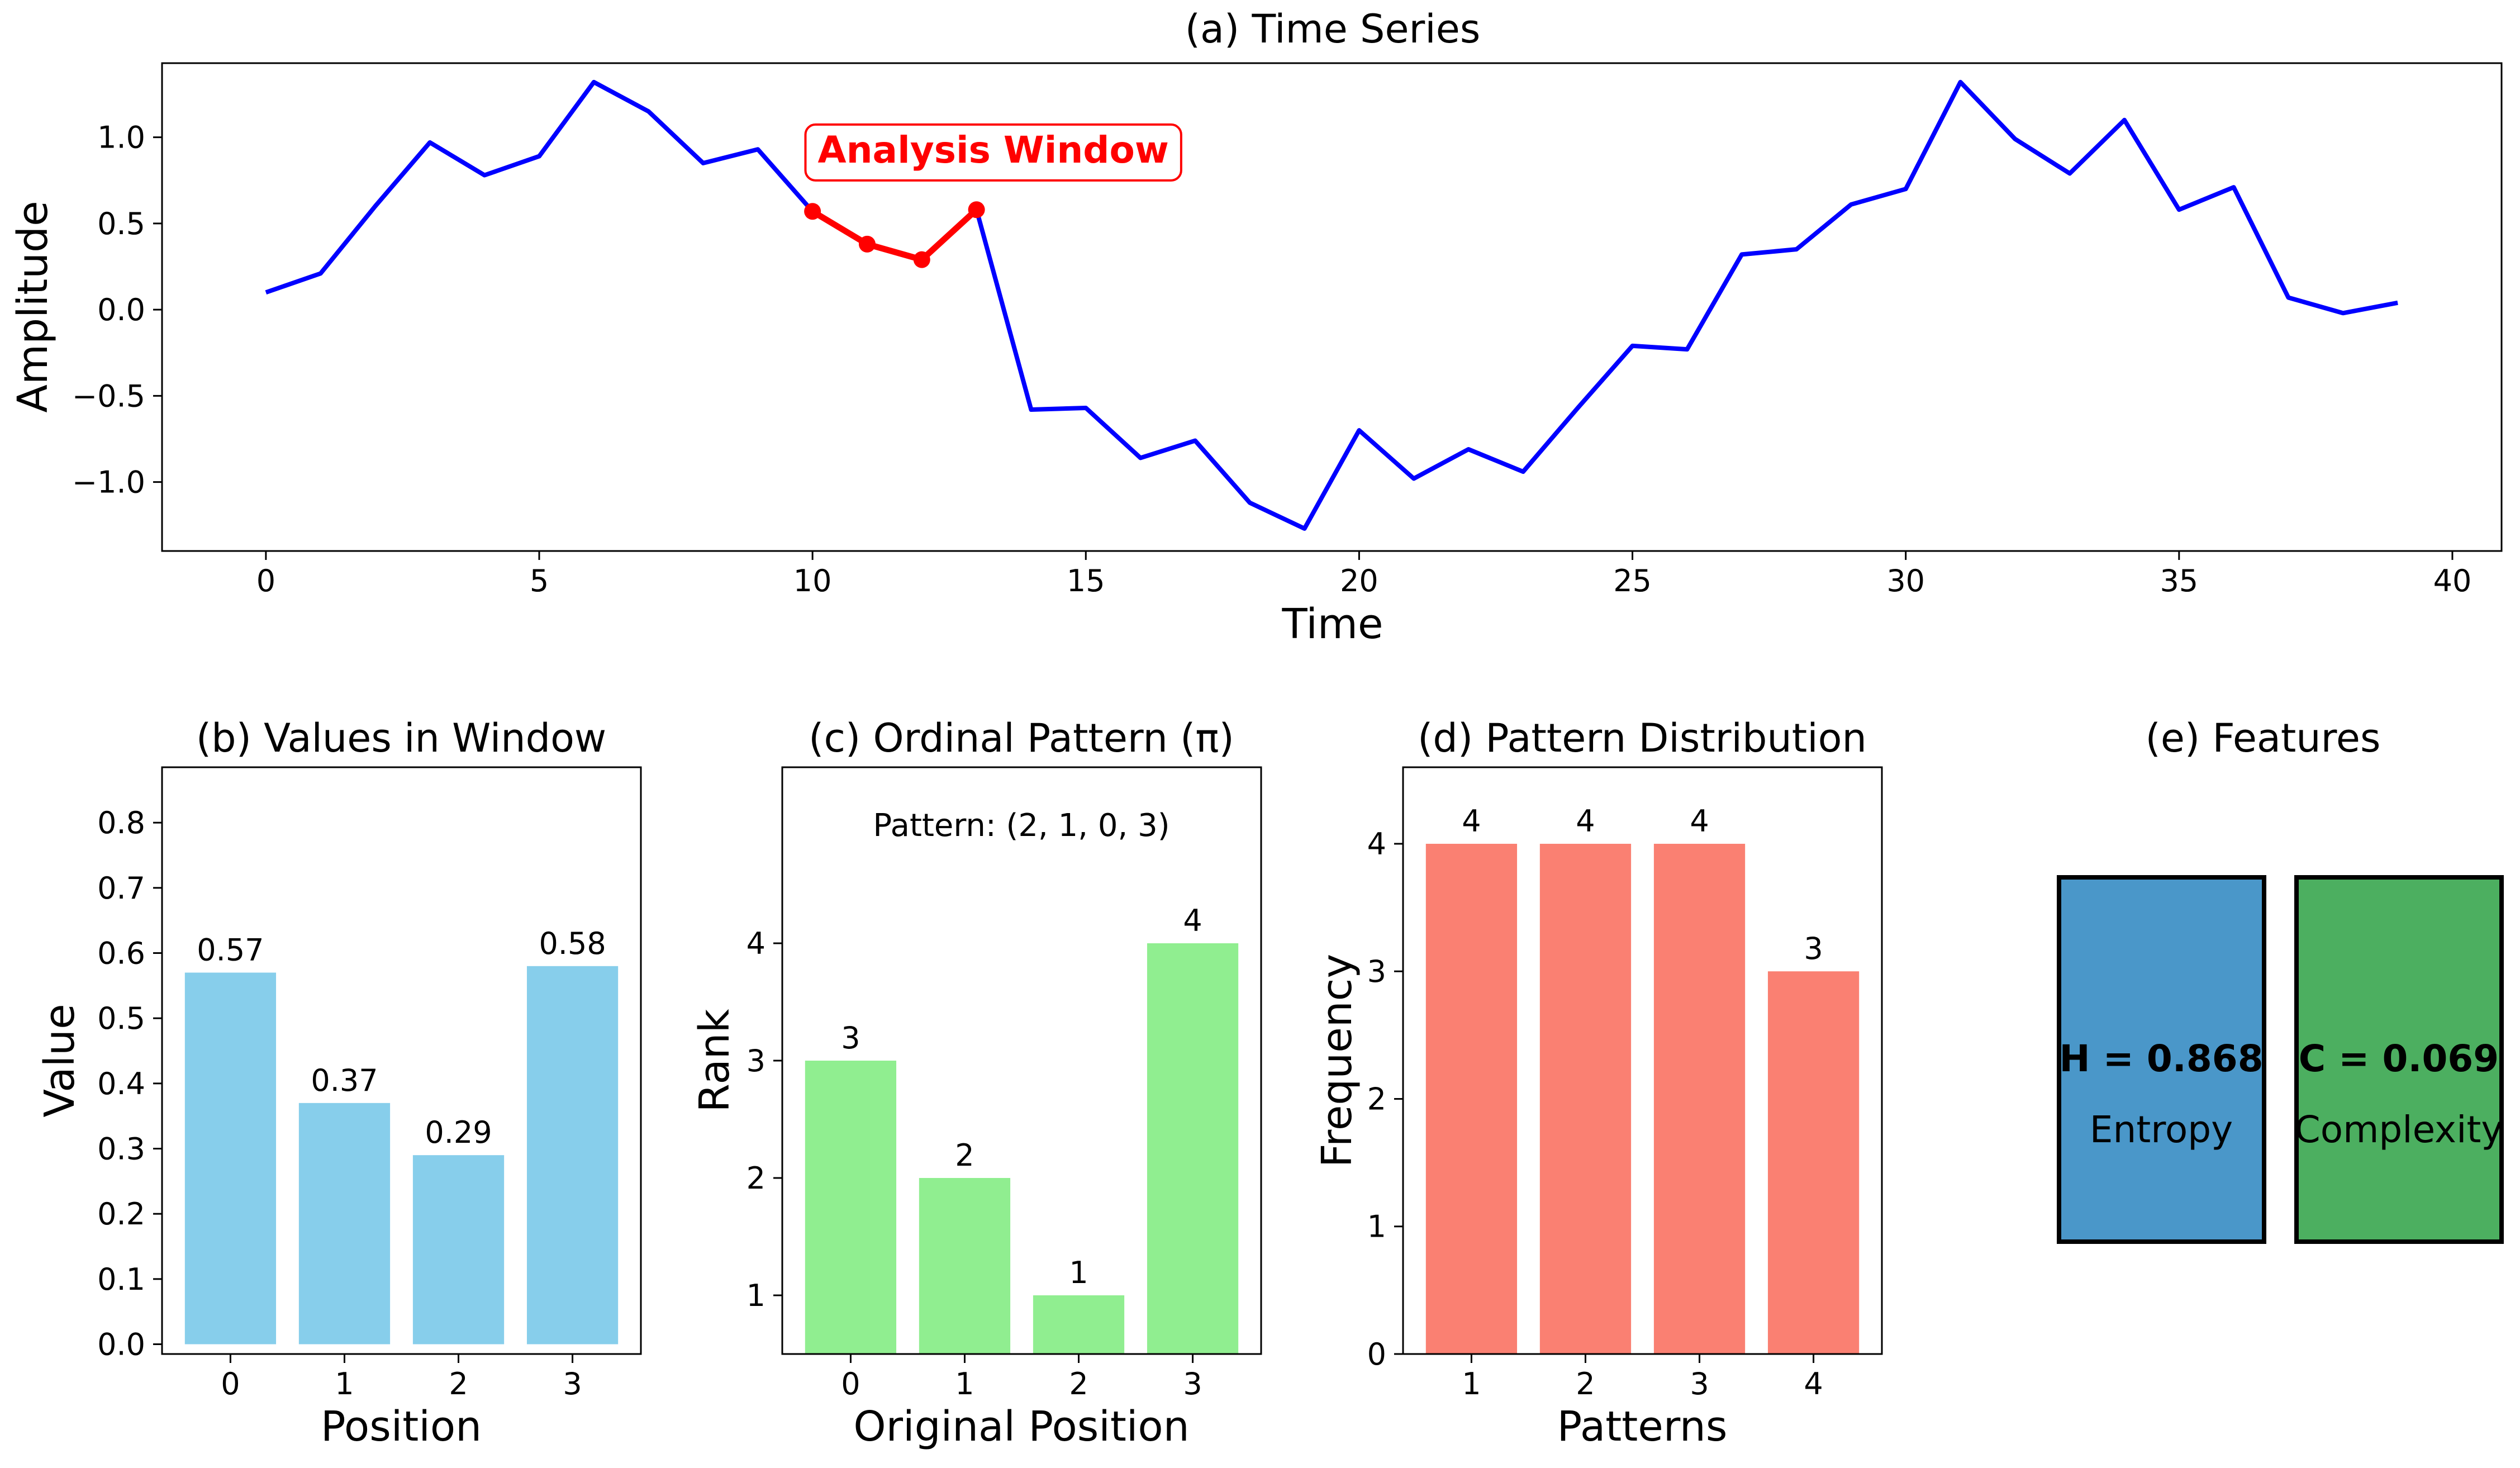 This screenshot has height=1468, width=2520. I want to click on values-in-window-axes: 0 1 2 3 0.0 0.1 0.2 0.3 0.4 0.5 0.6 0.7 0.8, so click(339, 1103).